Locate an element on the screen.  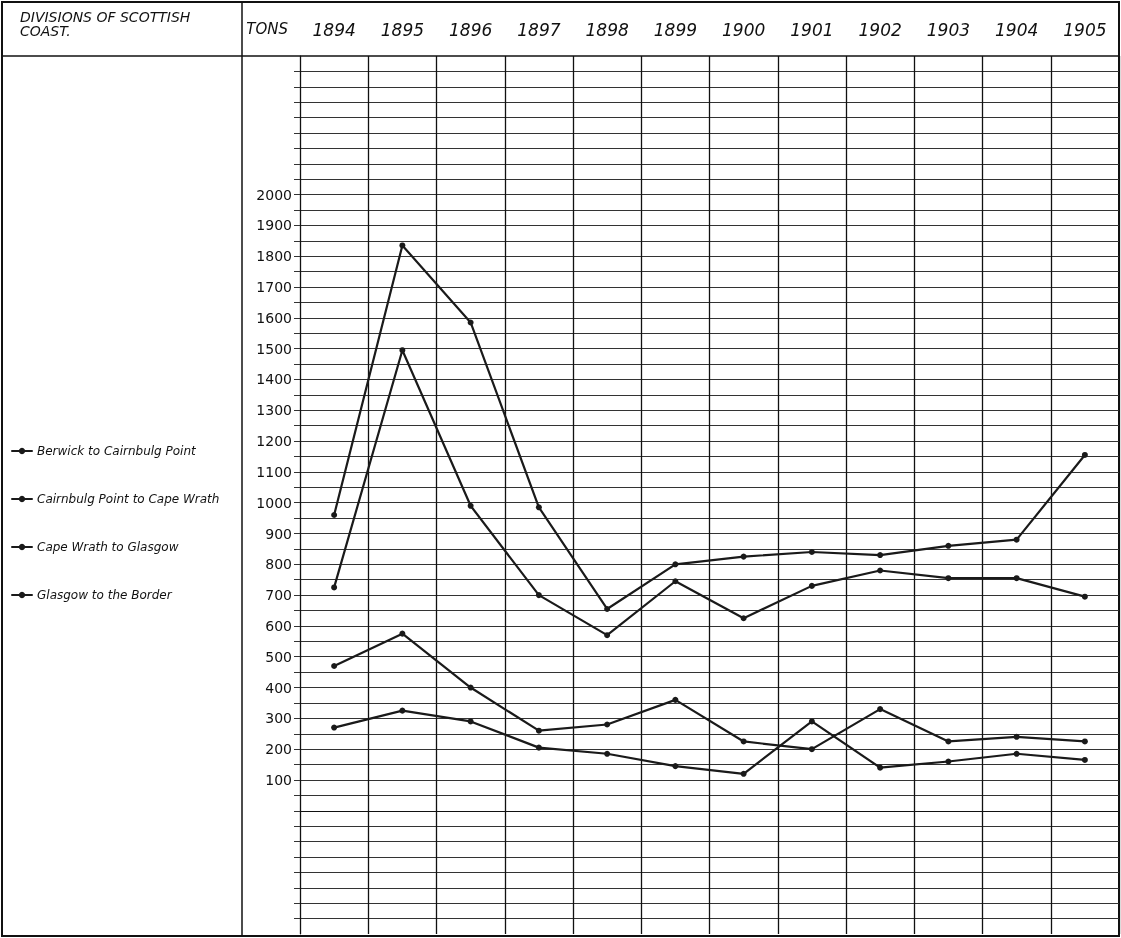
x-tick-label: 1895 is located at coordinates (402, 29).